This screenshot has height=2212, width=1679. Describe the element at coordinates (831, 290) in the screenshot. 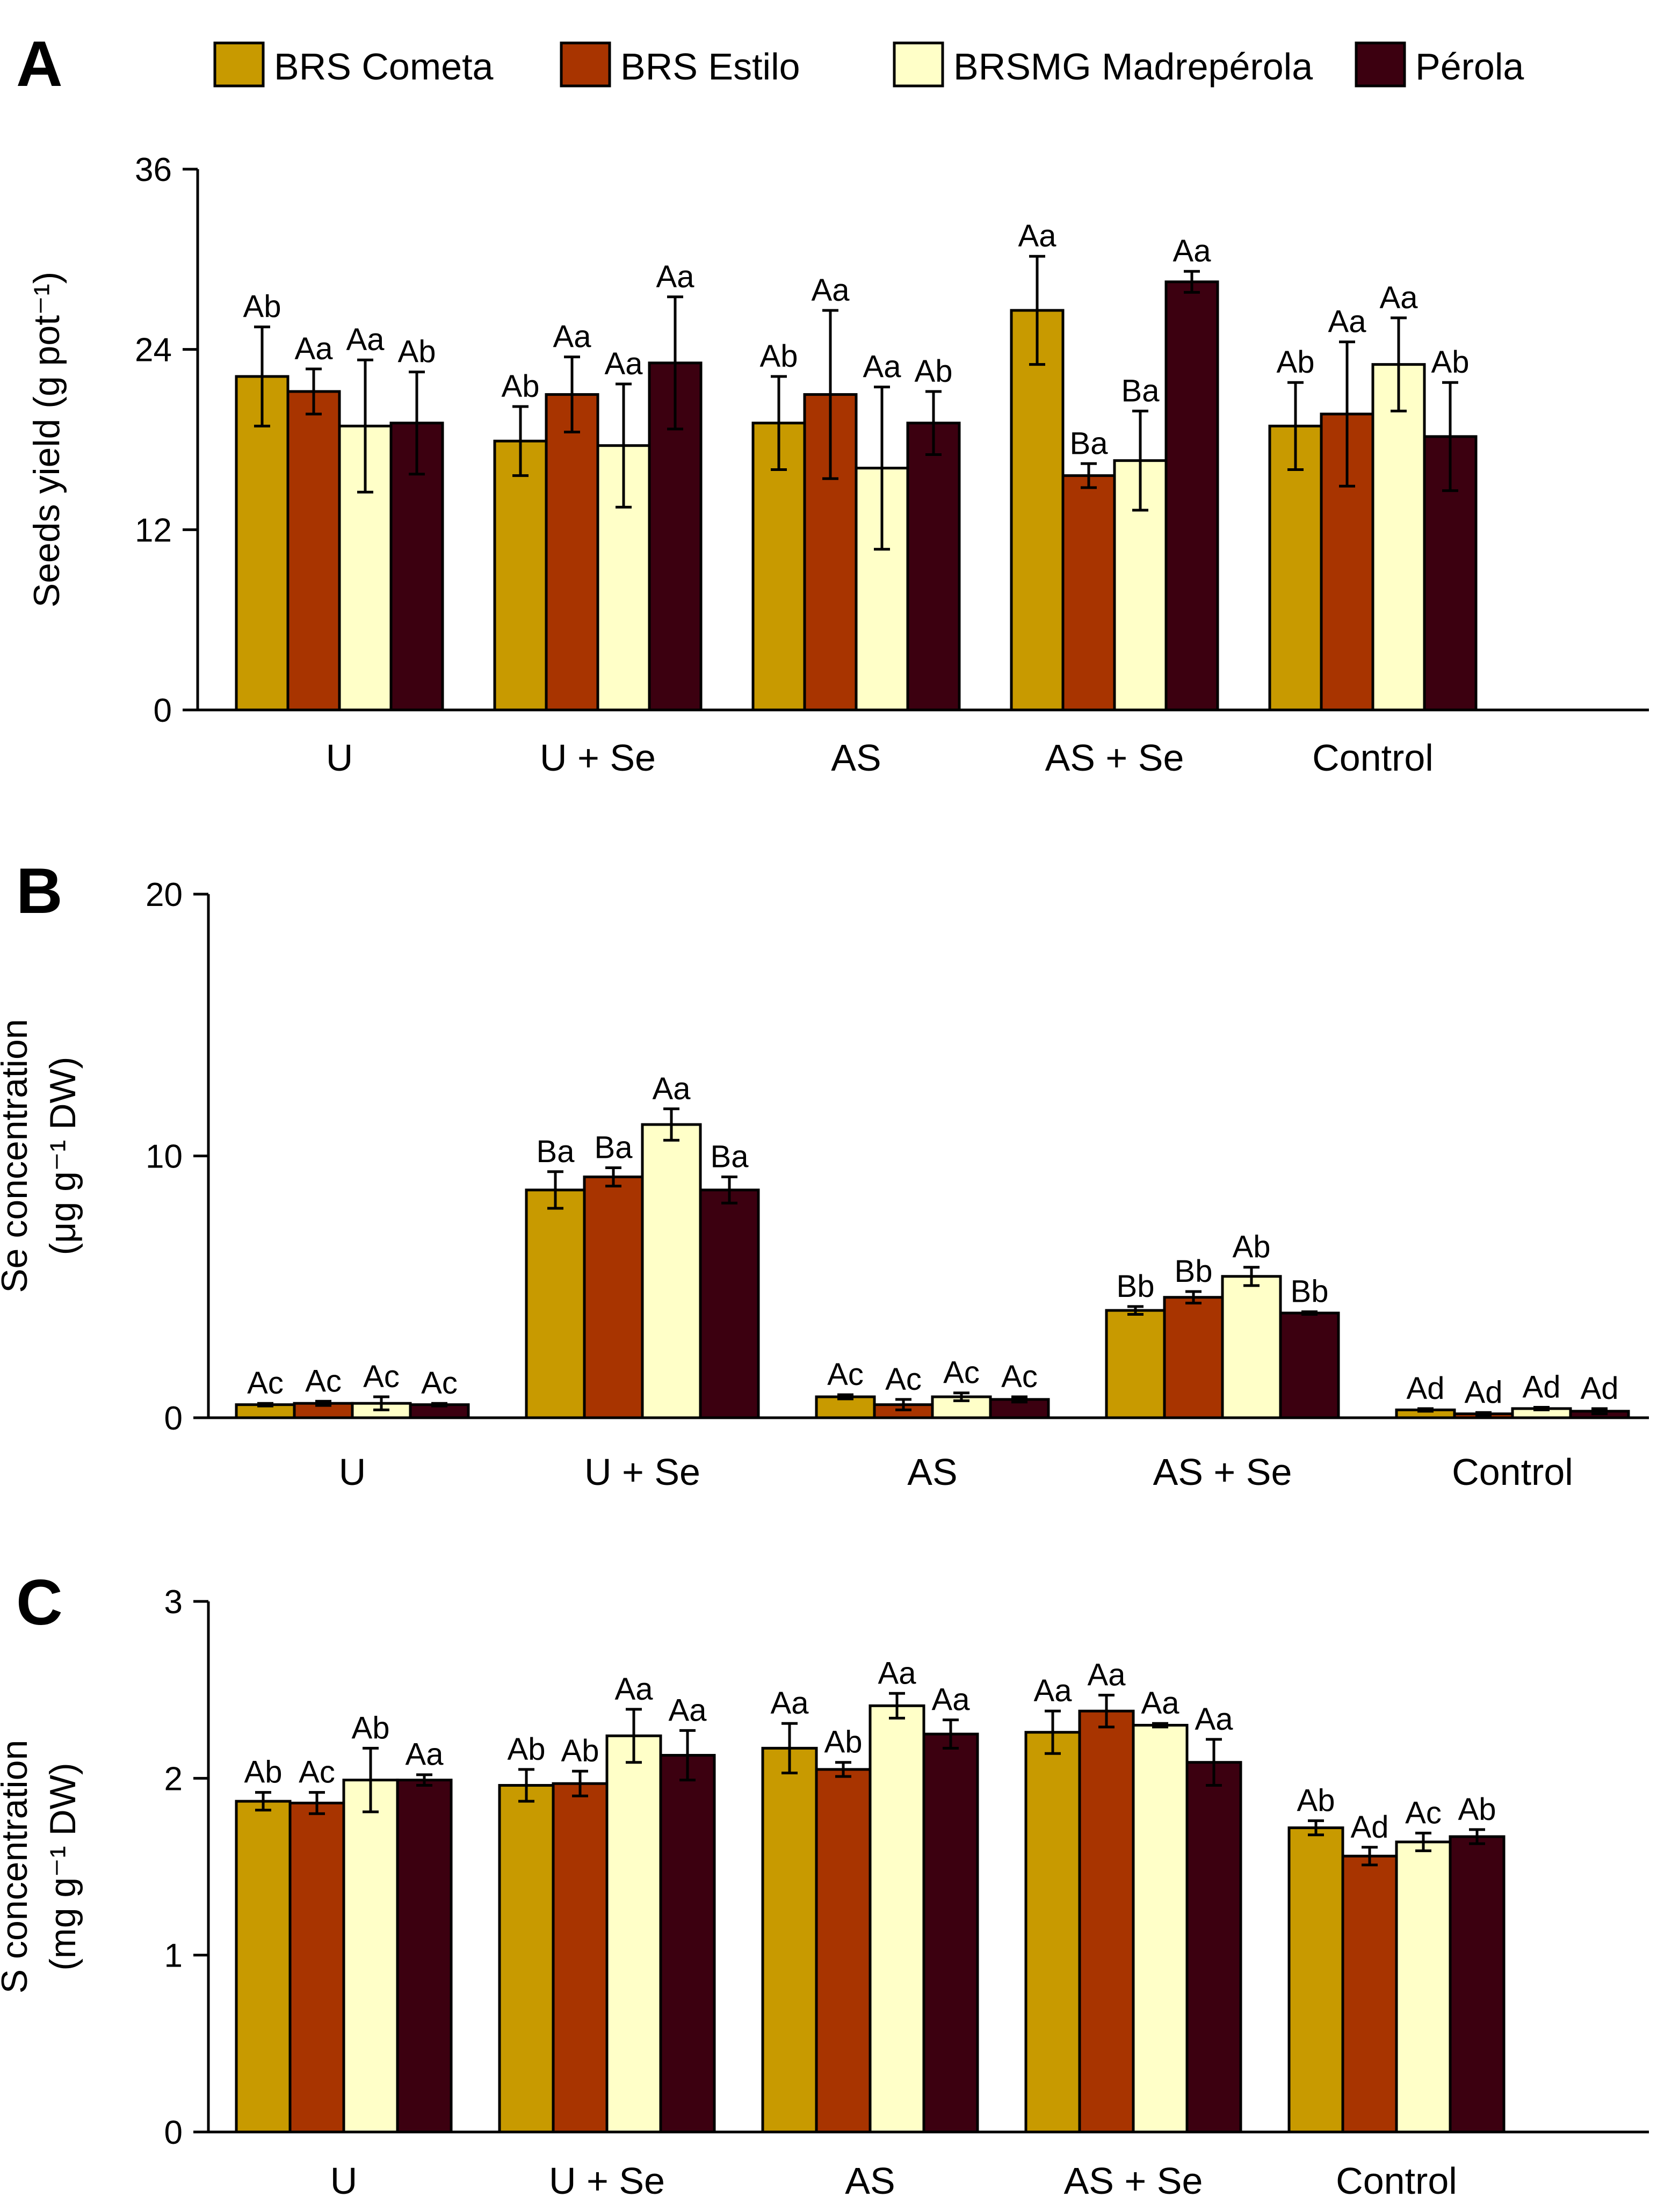

I see `panel-a-as-brs-estilo-label: Aa` at that location.